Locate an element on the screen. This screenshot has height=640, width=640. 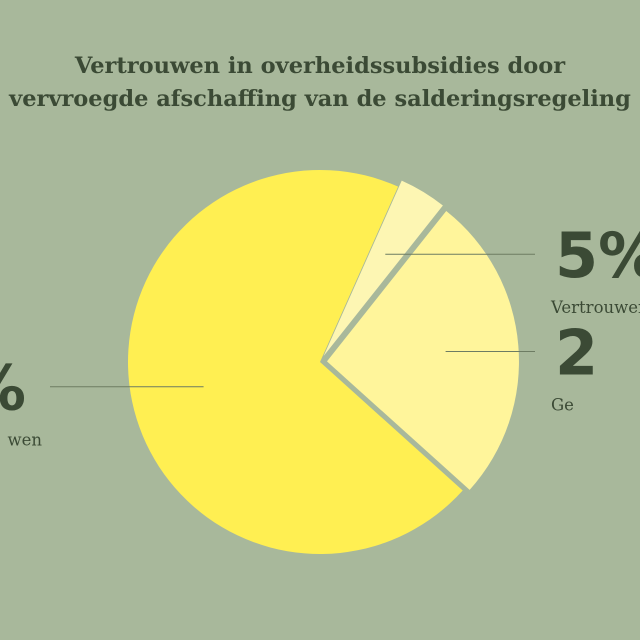
slice-category-label-2: wen is located at coordinates (24, 440).